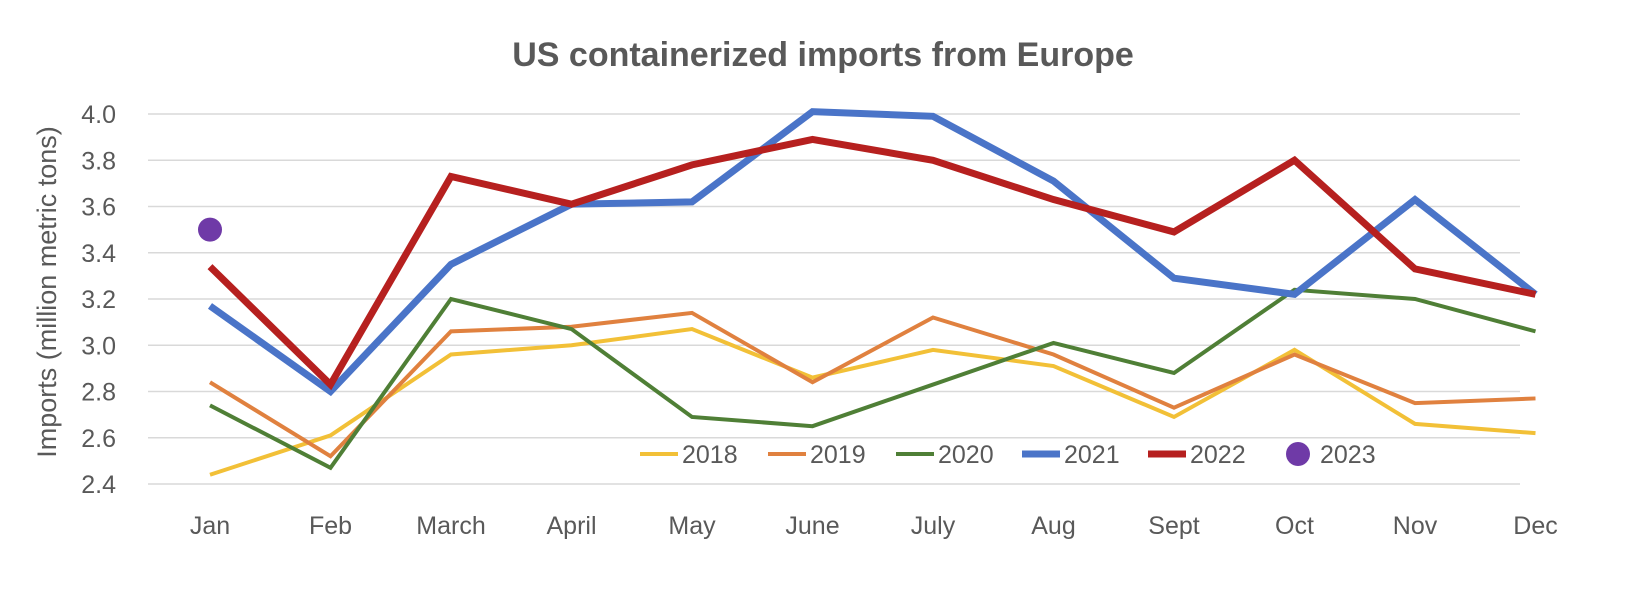  What do you see at coordinates (1008, 455) in the screenshot?
I see `legend: 2018 2019 2020 2021 2022 2023` at bounding box center [1008, 455].